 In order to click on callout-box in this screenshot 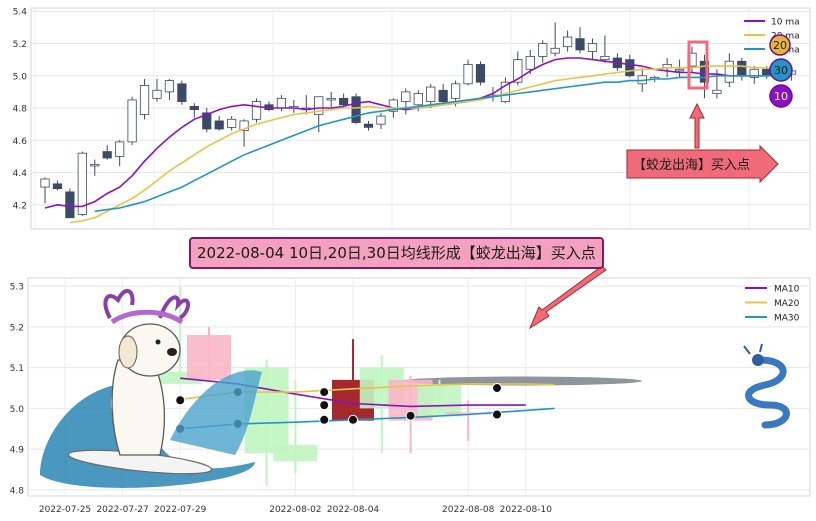, I will do `click(702, 164)`.